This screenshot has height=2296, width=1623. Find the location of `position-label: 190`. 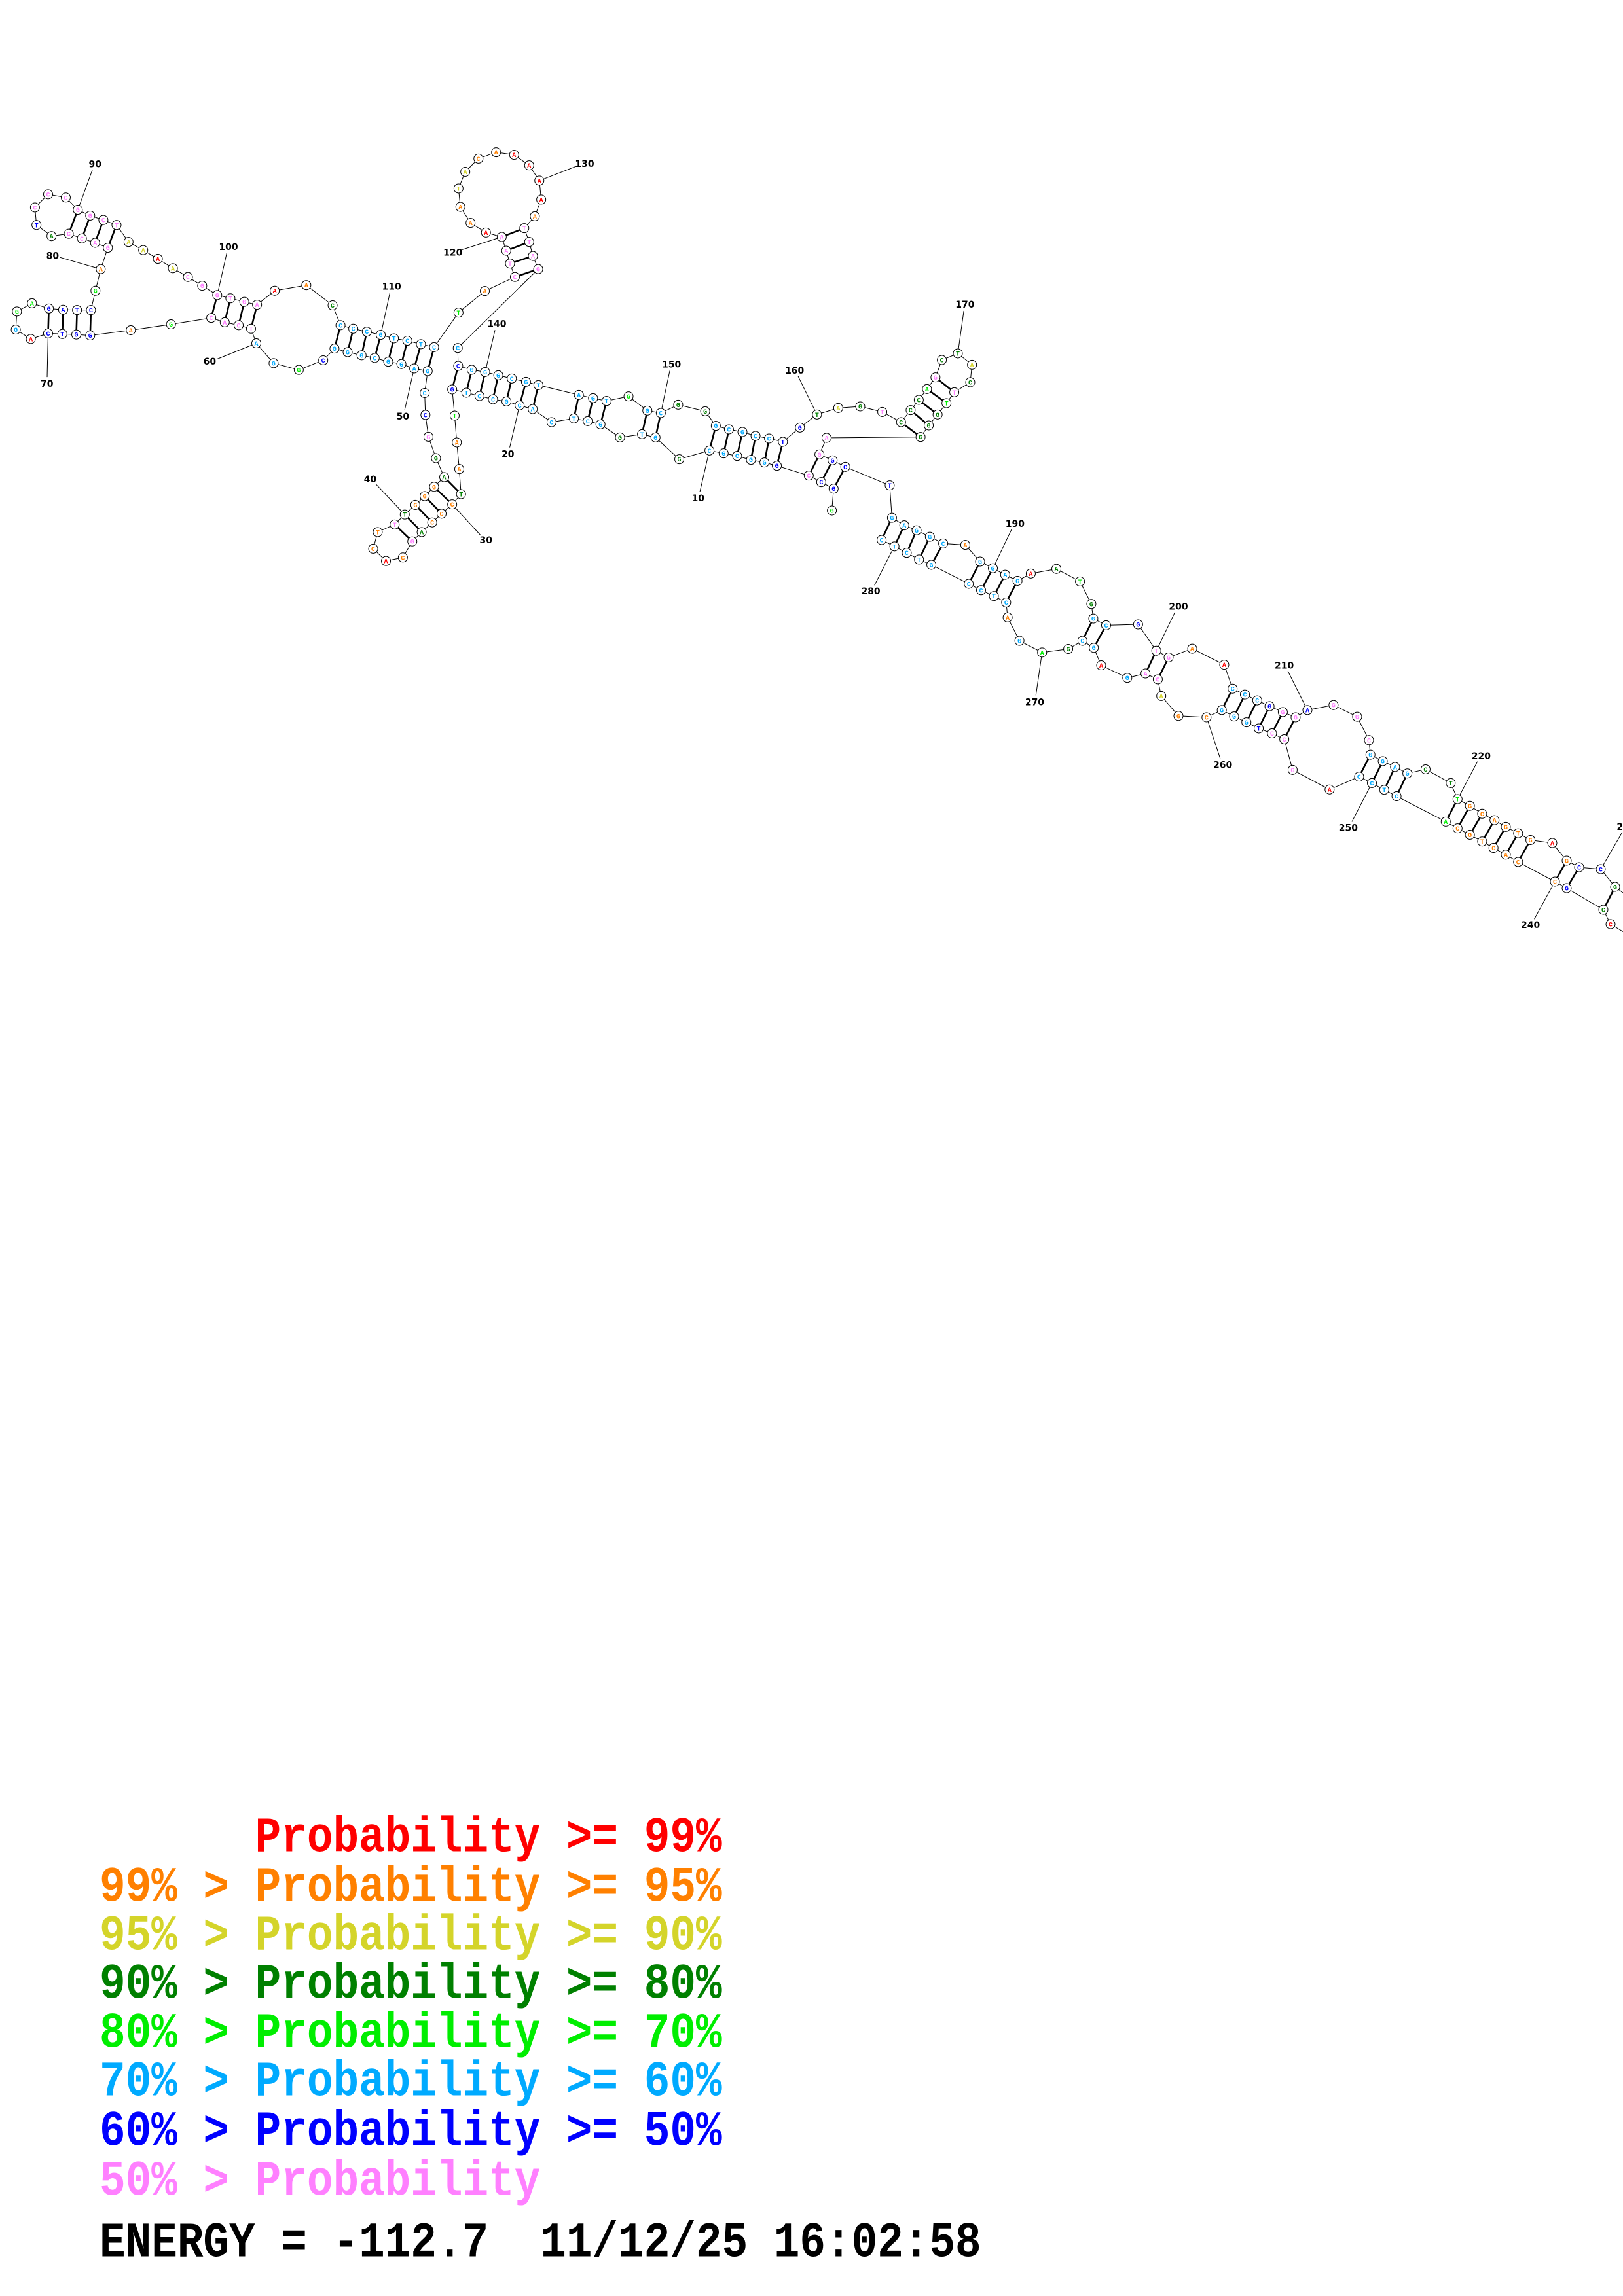

position-label: 190 is located at coordinates (1015, 524).